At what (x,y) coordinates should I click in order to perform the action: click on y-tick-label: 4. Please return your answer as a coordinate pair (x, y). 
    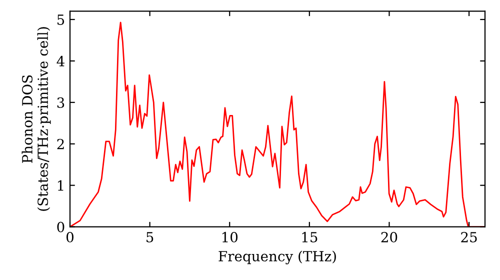
    Looking at the image, I should click on (60, 61).